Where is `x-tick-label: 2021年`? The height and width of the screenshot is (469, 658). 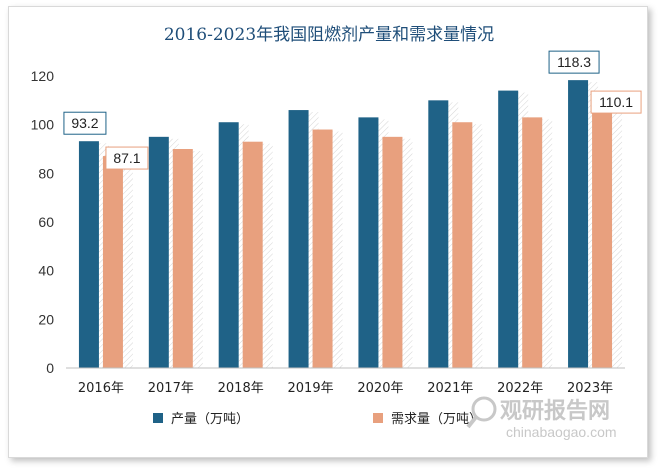 x-tick-label: 2021年 is located at coordinates (450, 388).